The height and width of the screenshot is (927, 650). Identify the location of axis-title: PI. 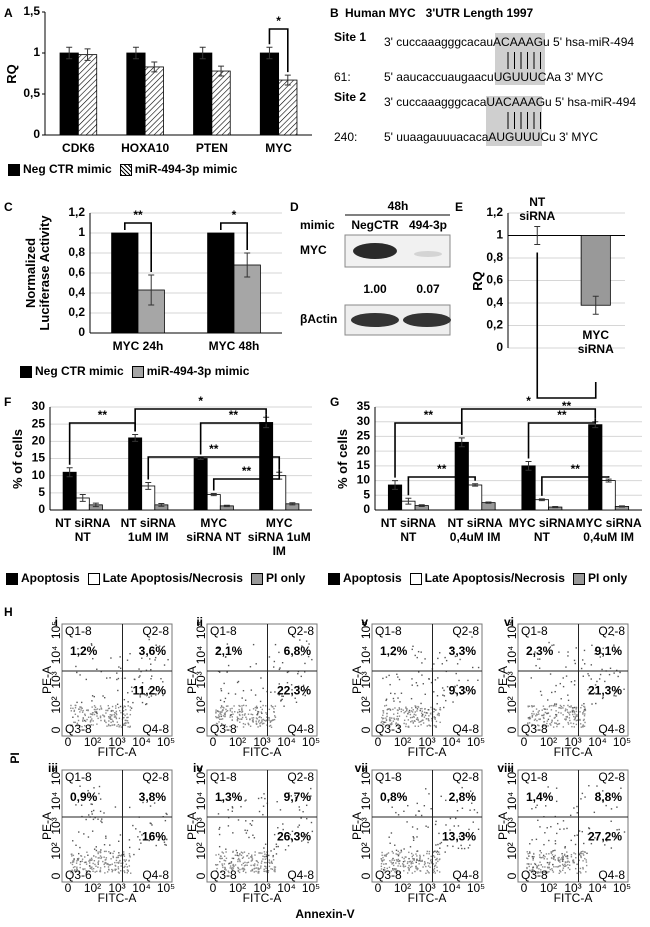
(15, 757).